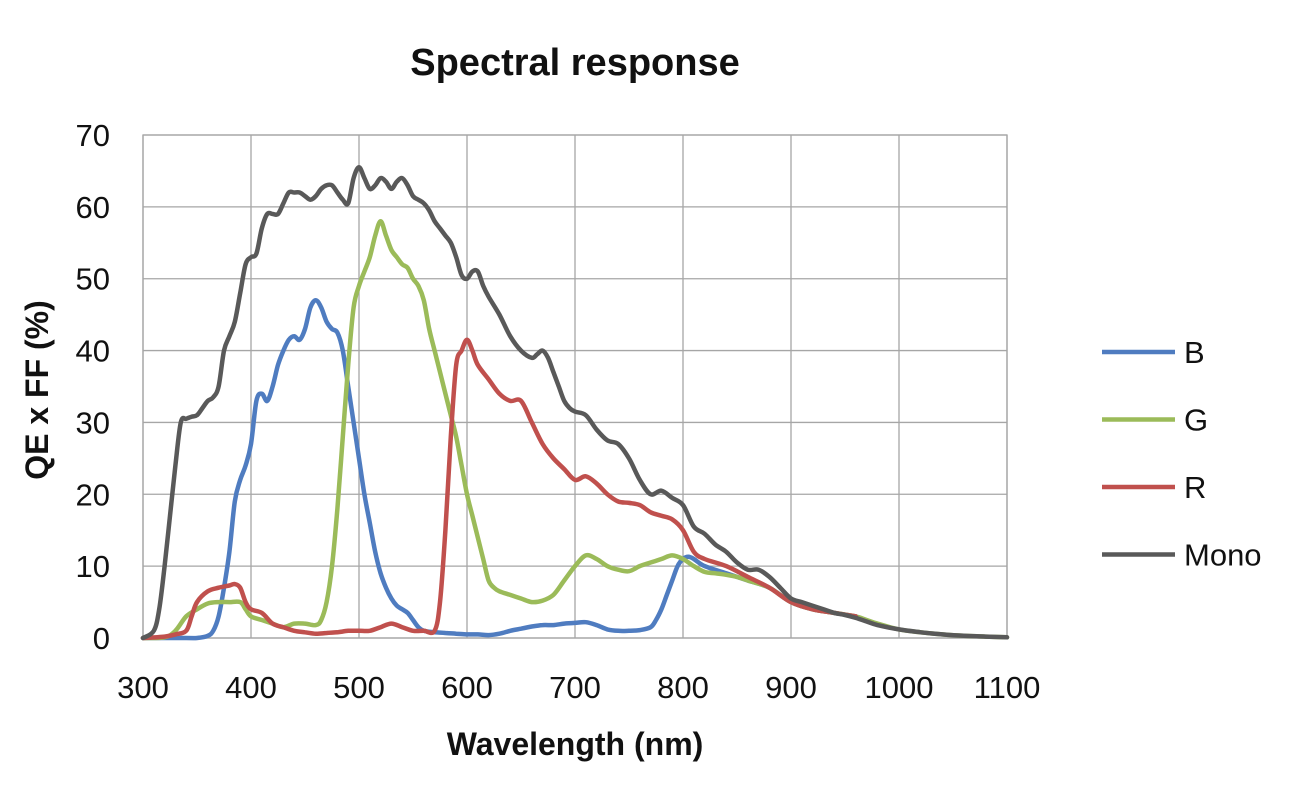 Image resolution: width=1298 pixels, height=794 pixels. What do you see at coordinates (359, 687) in the screenshot?
I see `x-tick-label: 500` at bounding box center [359, 687].